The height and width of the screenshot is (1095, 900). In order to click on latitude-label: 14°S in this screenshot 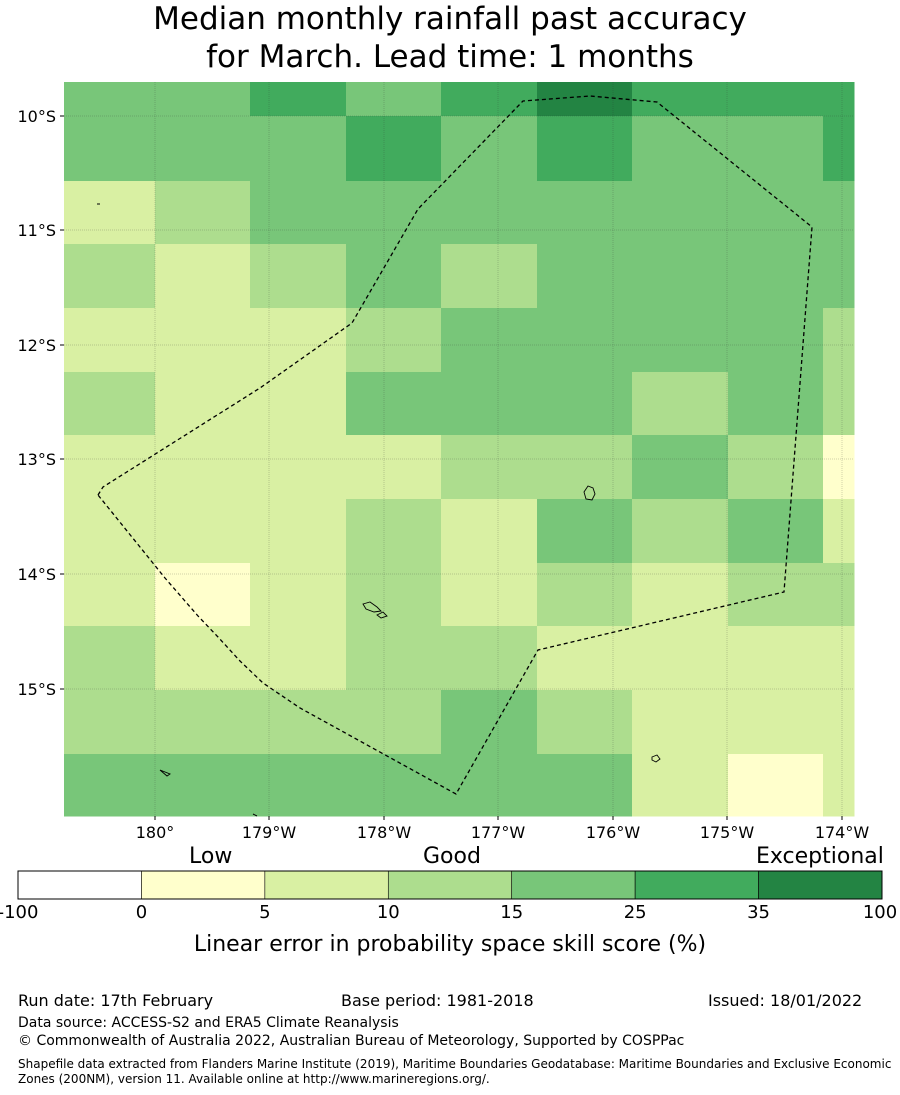, I will do `click(36, 574)`.